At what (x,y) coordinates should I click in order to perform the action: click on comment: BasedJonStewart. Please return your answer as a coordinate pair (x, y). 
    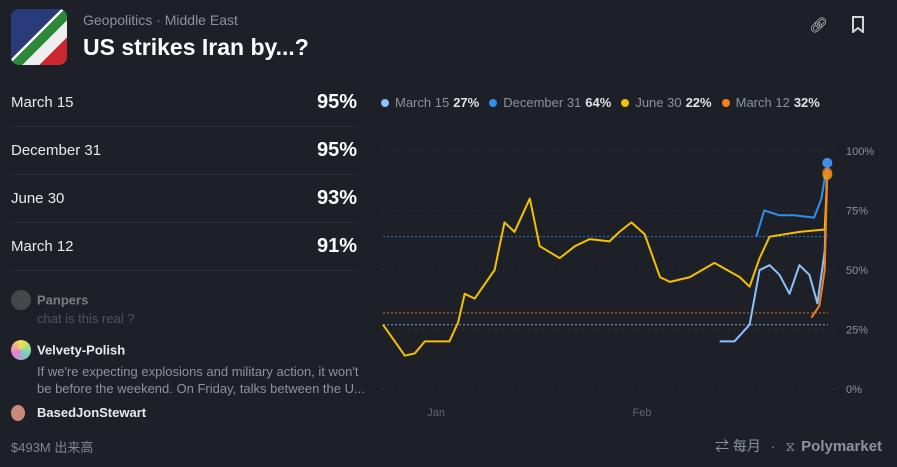
    Looking at the image, I should click on (78, 412).